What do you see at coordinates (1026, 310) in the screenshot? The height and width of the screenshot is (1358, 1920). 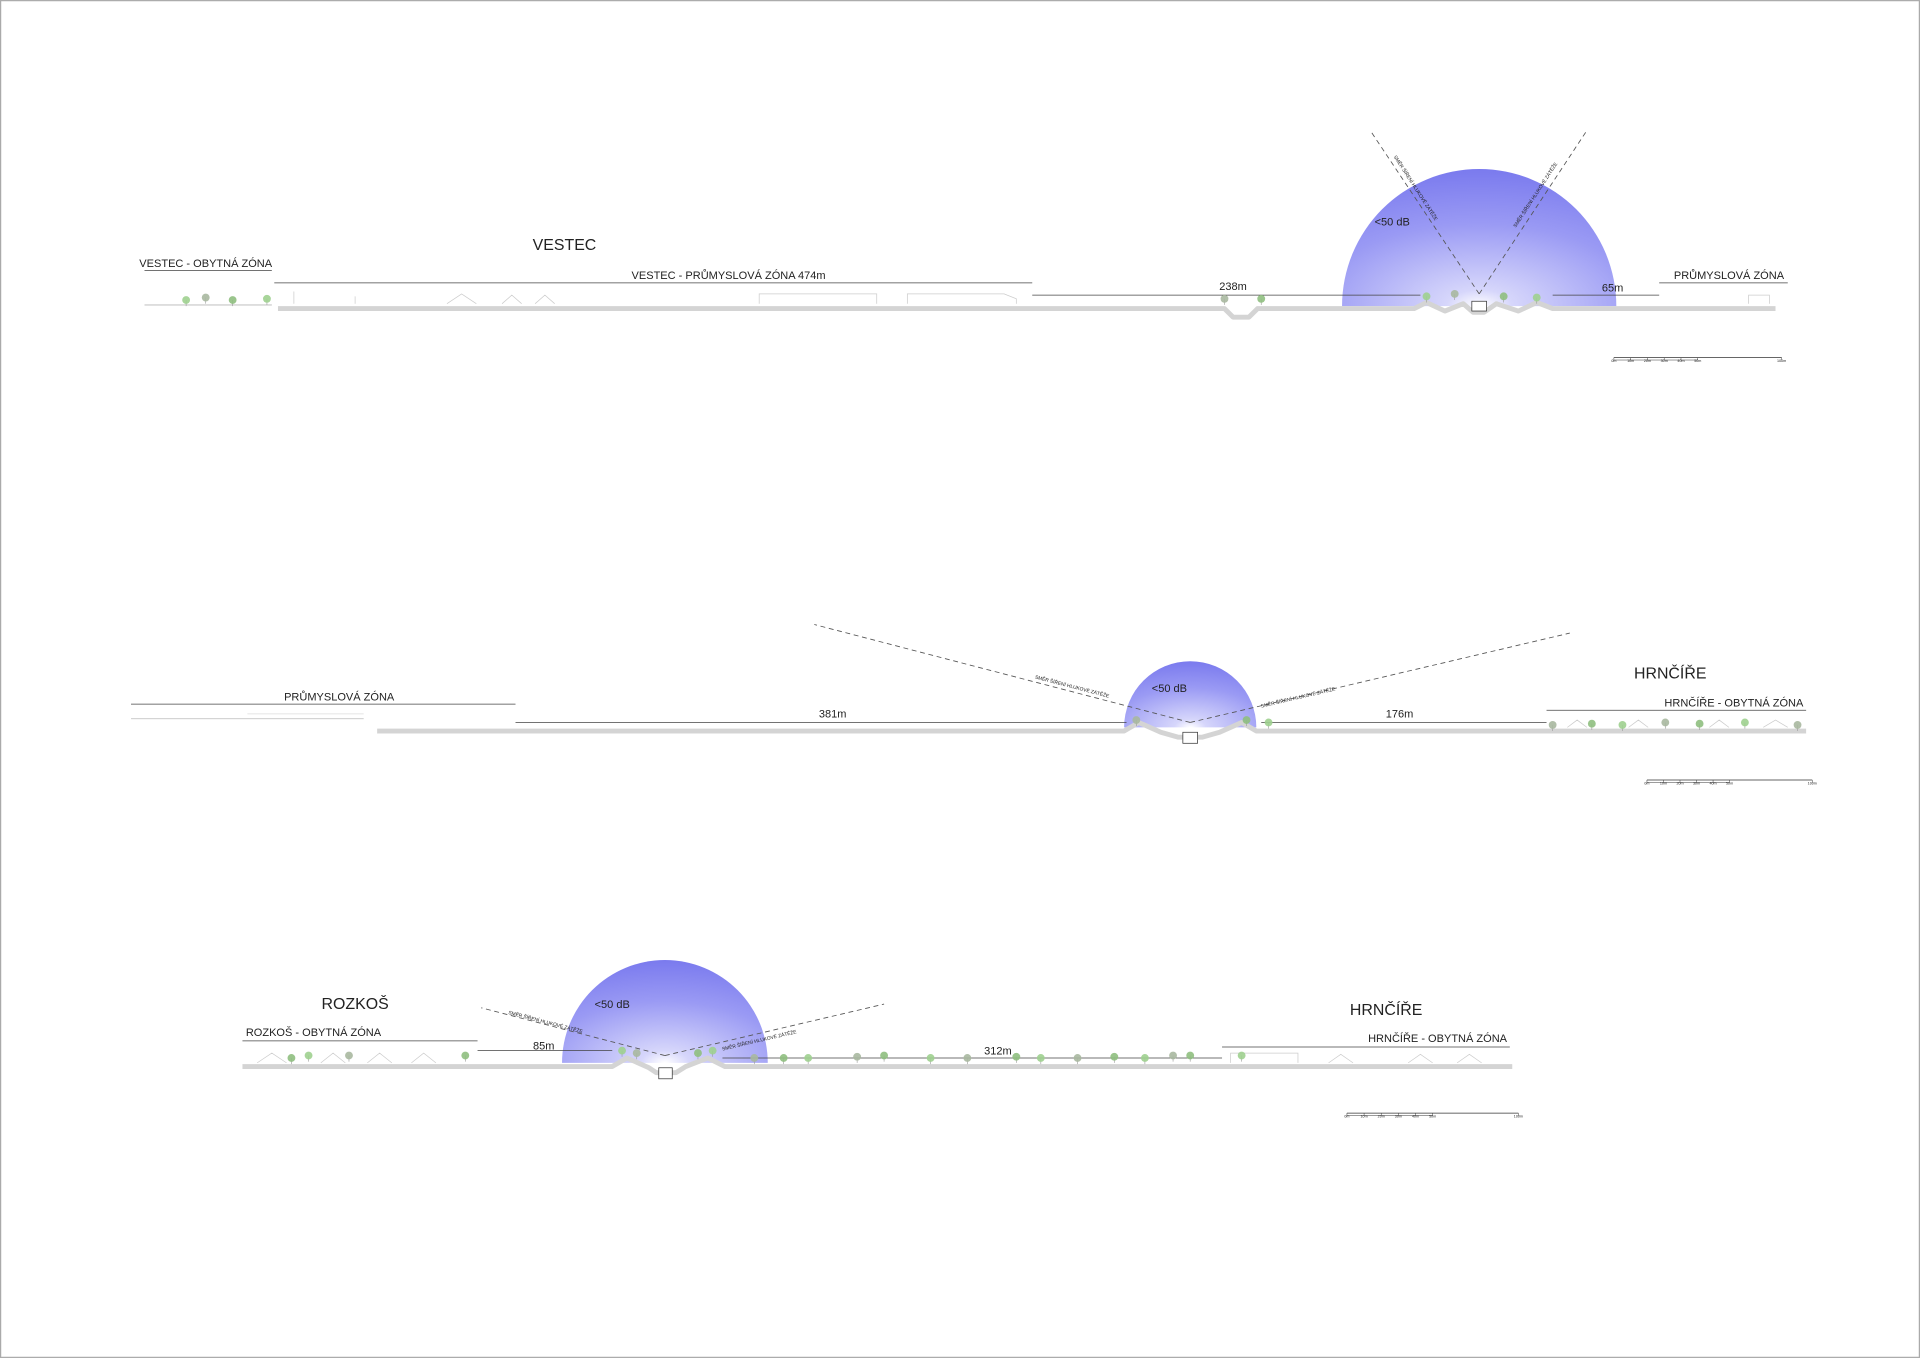 I see `ground` at bounding box center [1026, 310].